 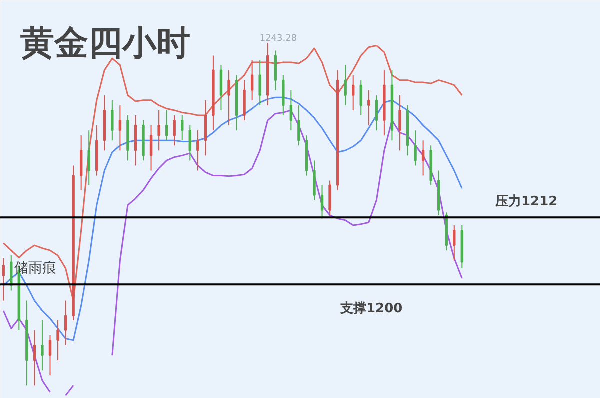 What do you see at coordinates (371, 309) in the screenshot?
I see `ref-line-label: 支撑1200` at bounding box center [371, 309].